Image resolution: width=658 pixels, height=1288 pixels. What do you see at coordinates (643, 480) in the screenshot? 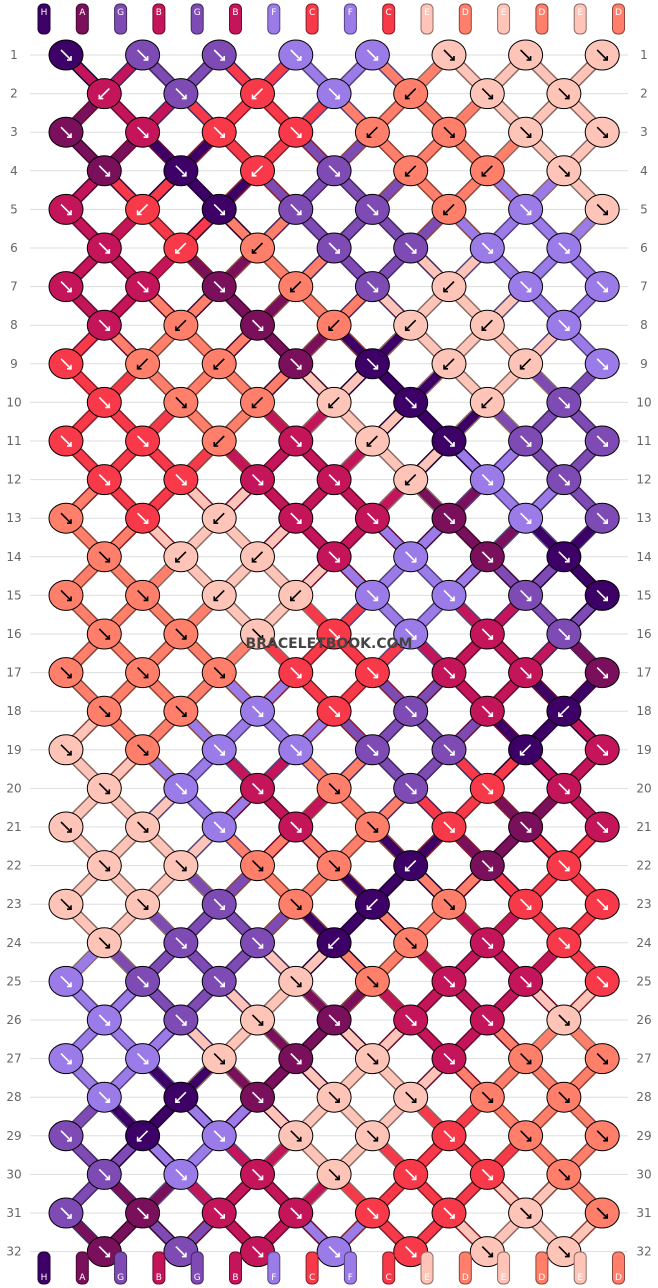
I see `row-number-right: 12` at bounding box center [643, 480].